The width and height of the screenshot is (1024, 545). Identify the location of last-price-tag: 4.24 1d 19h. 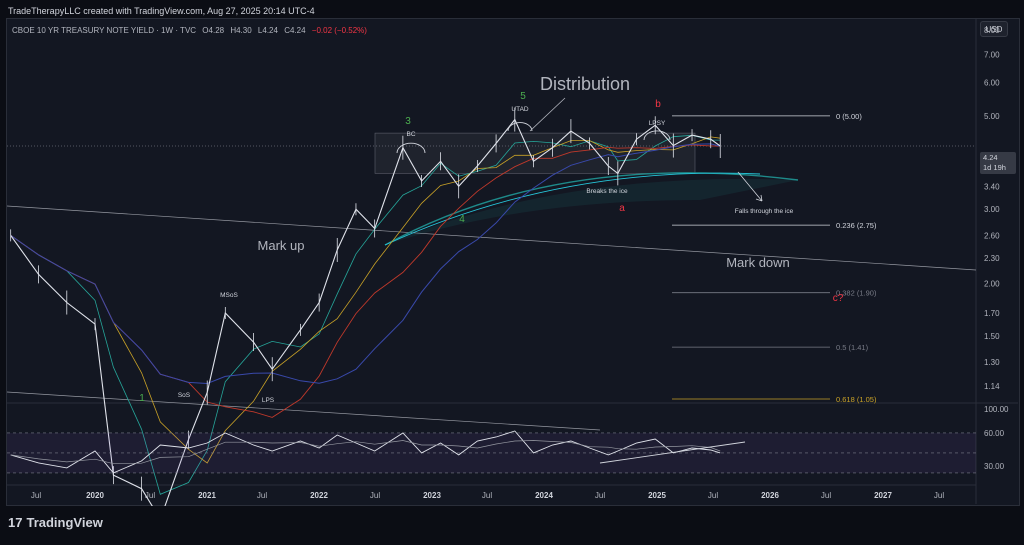
(998, 163).